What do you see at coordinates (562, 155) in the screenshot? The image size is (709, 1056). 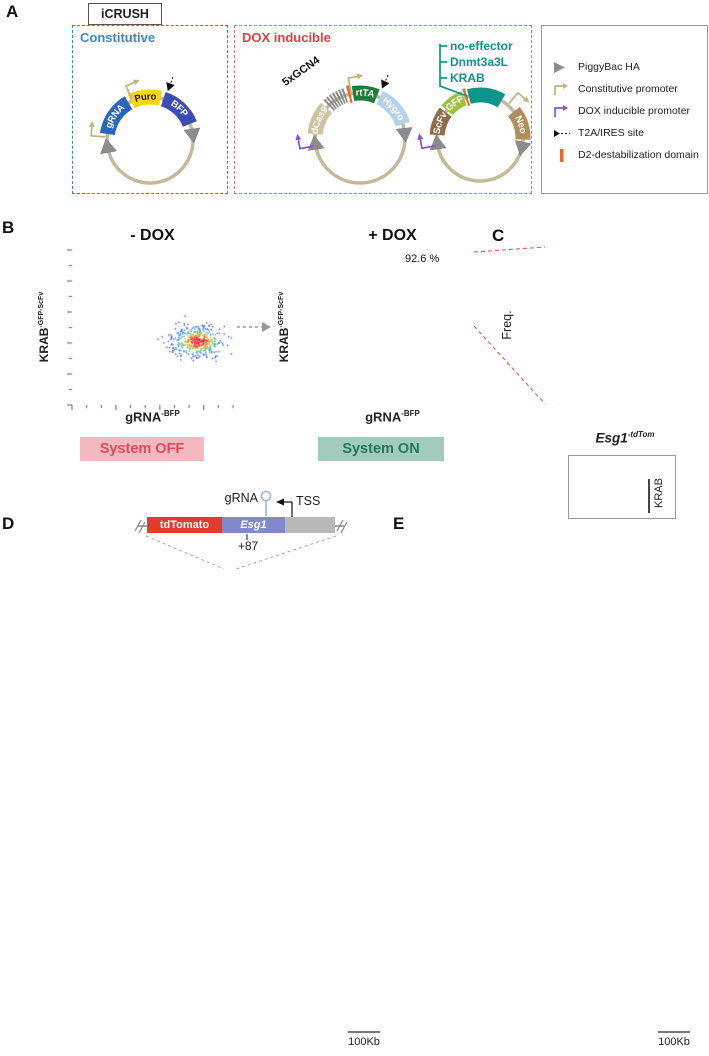 I see `d2-domain-icon` at bounding box center [562, 155].